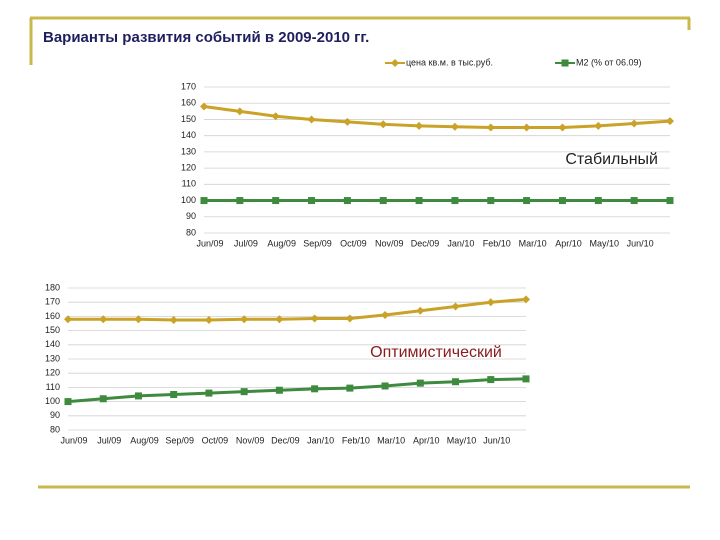  I want to click on y-tick-label: 180, so click(52, 287).